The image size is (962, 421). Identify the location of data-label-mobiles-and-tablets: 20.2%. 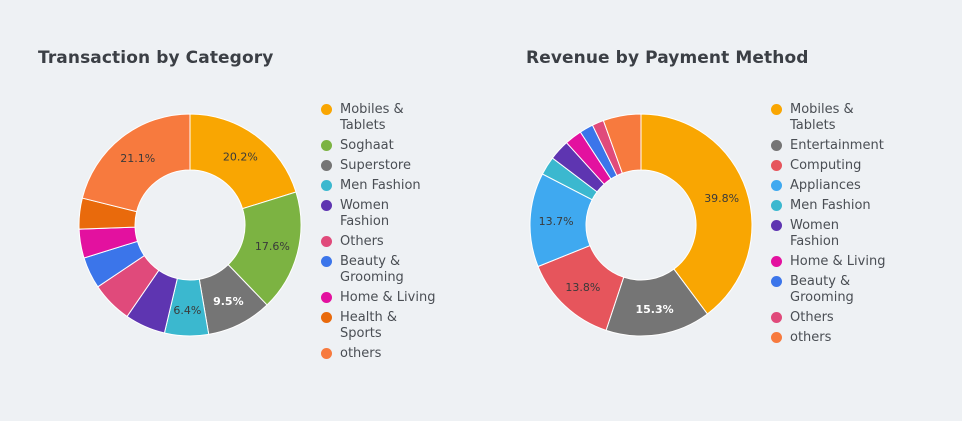
(240, 157).